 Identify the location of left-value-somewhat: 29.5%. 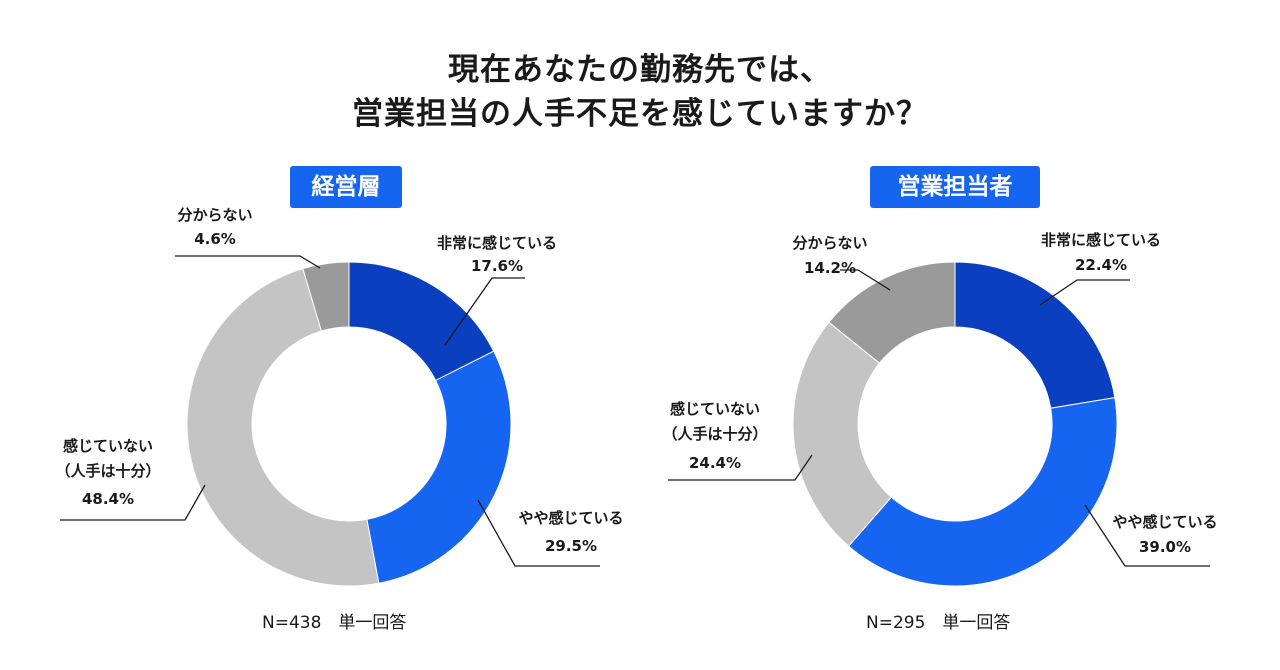
(571, 546).